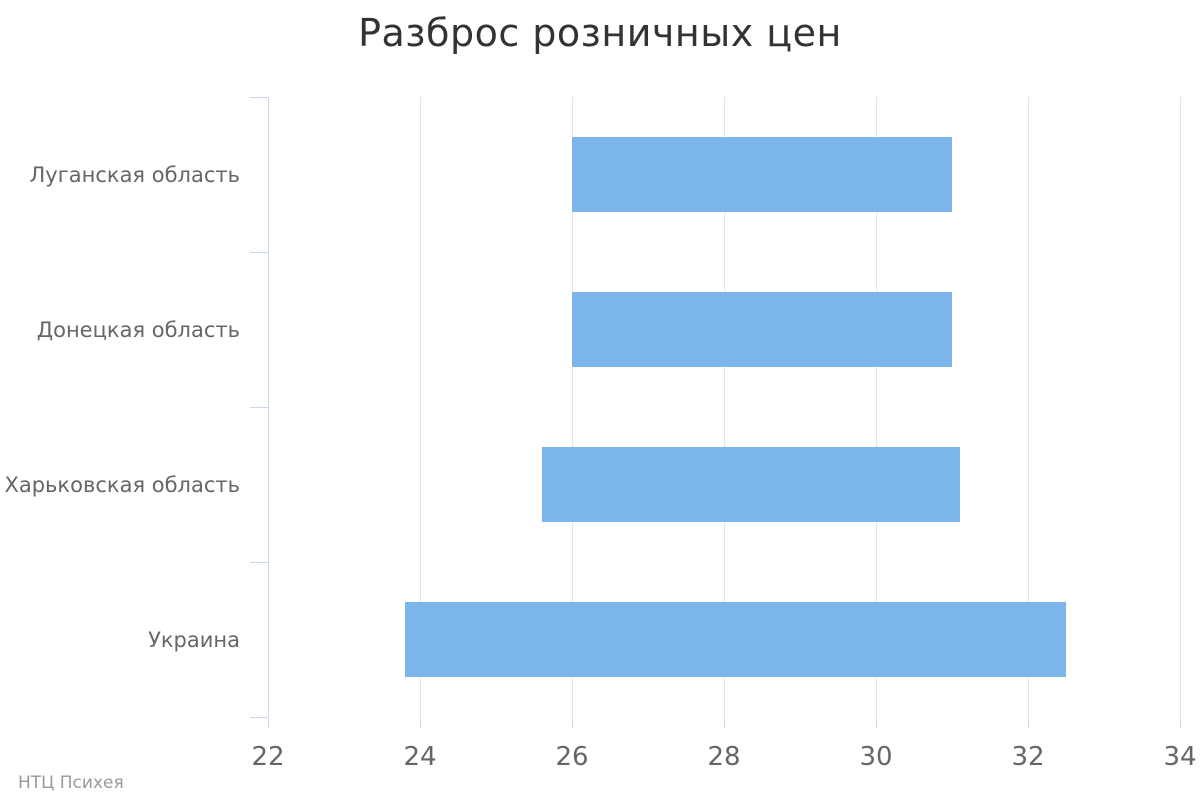  Describe the element at coordinates (1180, 757) in the screenshot. I see `value-axis-label: 34` at that location.